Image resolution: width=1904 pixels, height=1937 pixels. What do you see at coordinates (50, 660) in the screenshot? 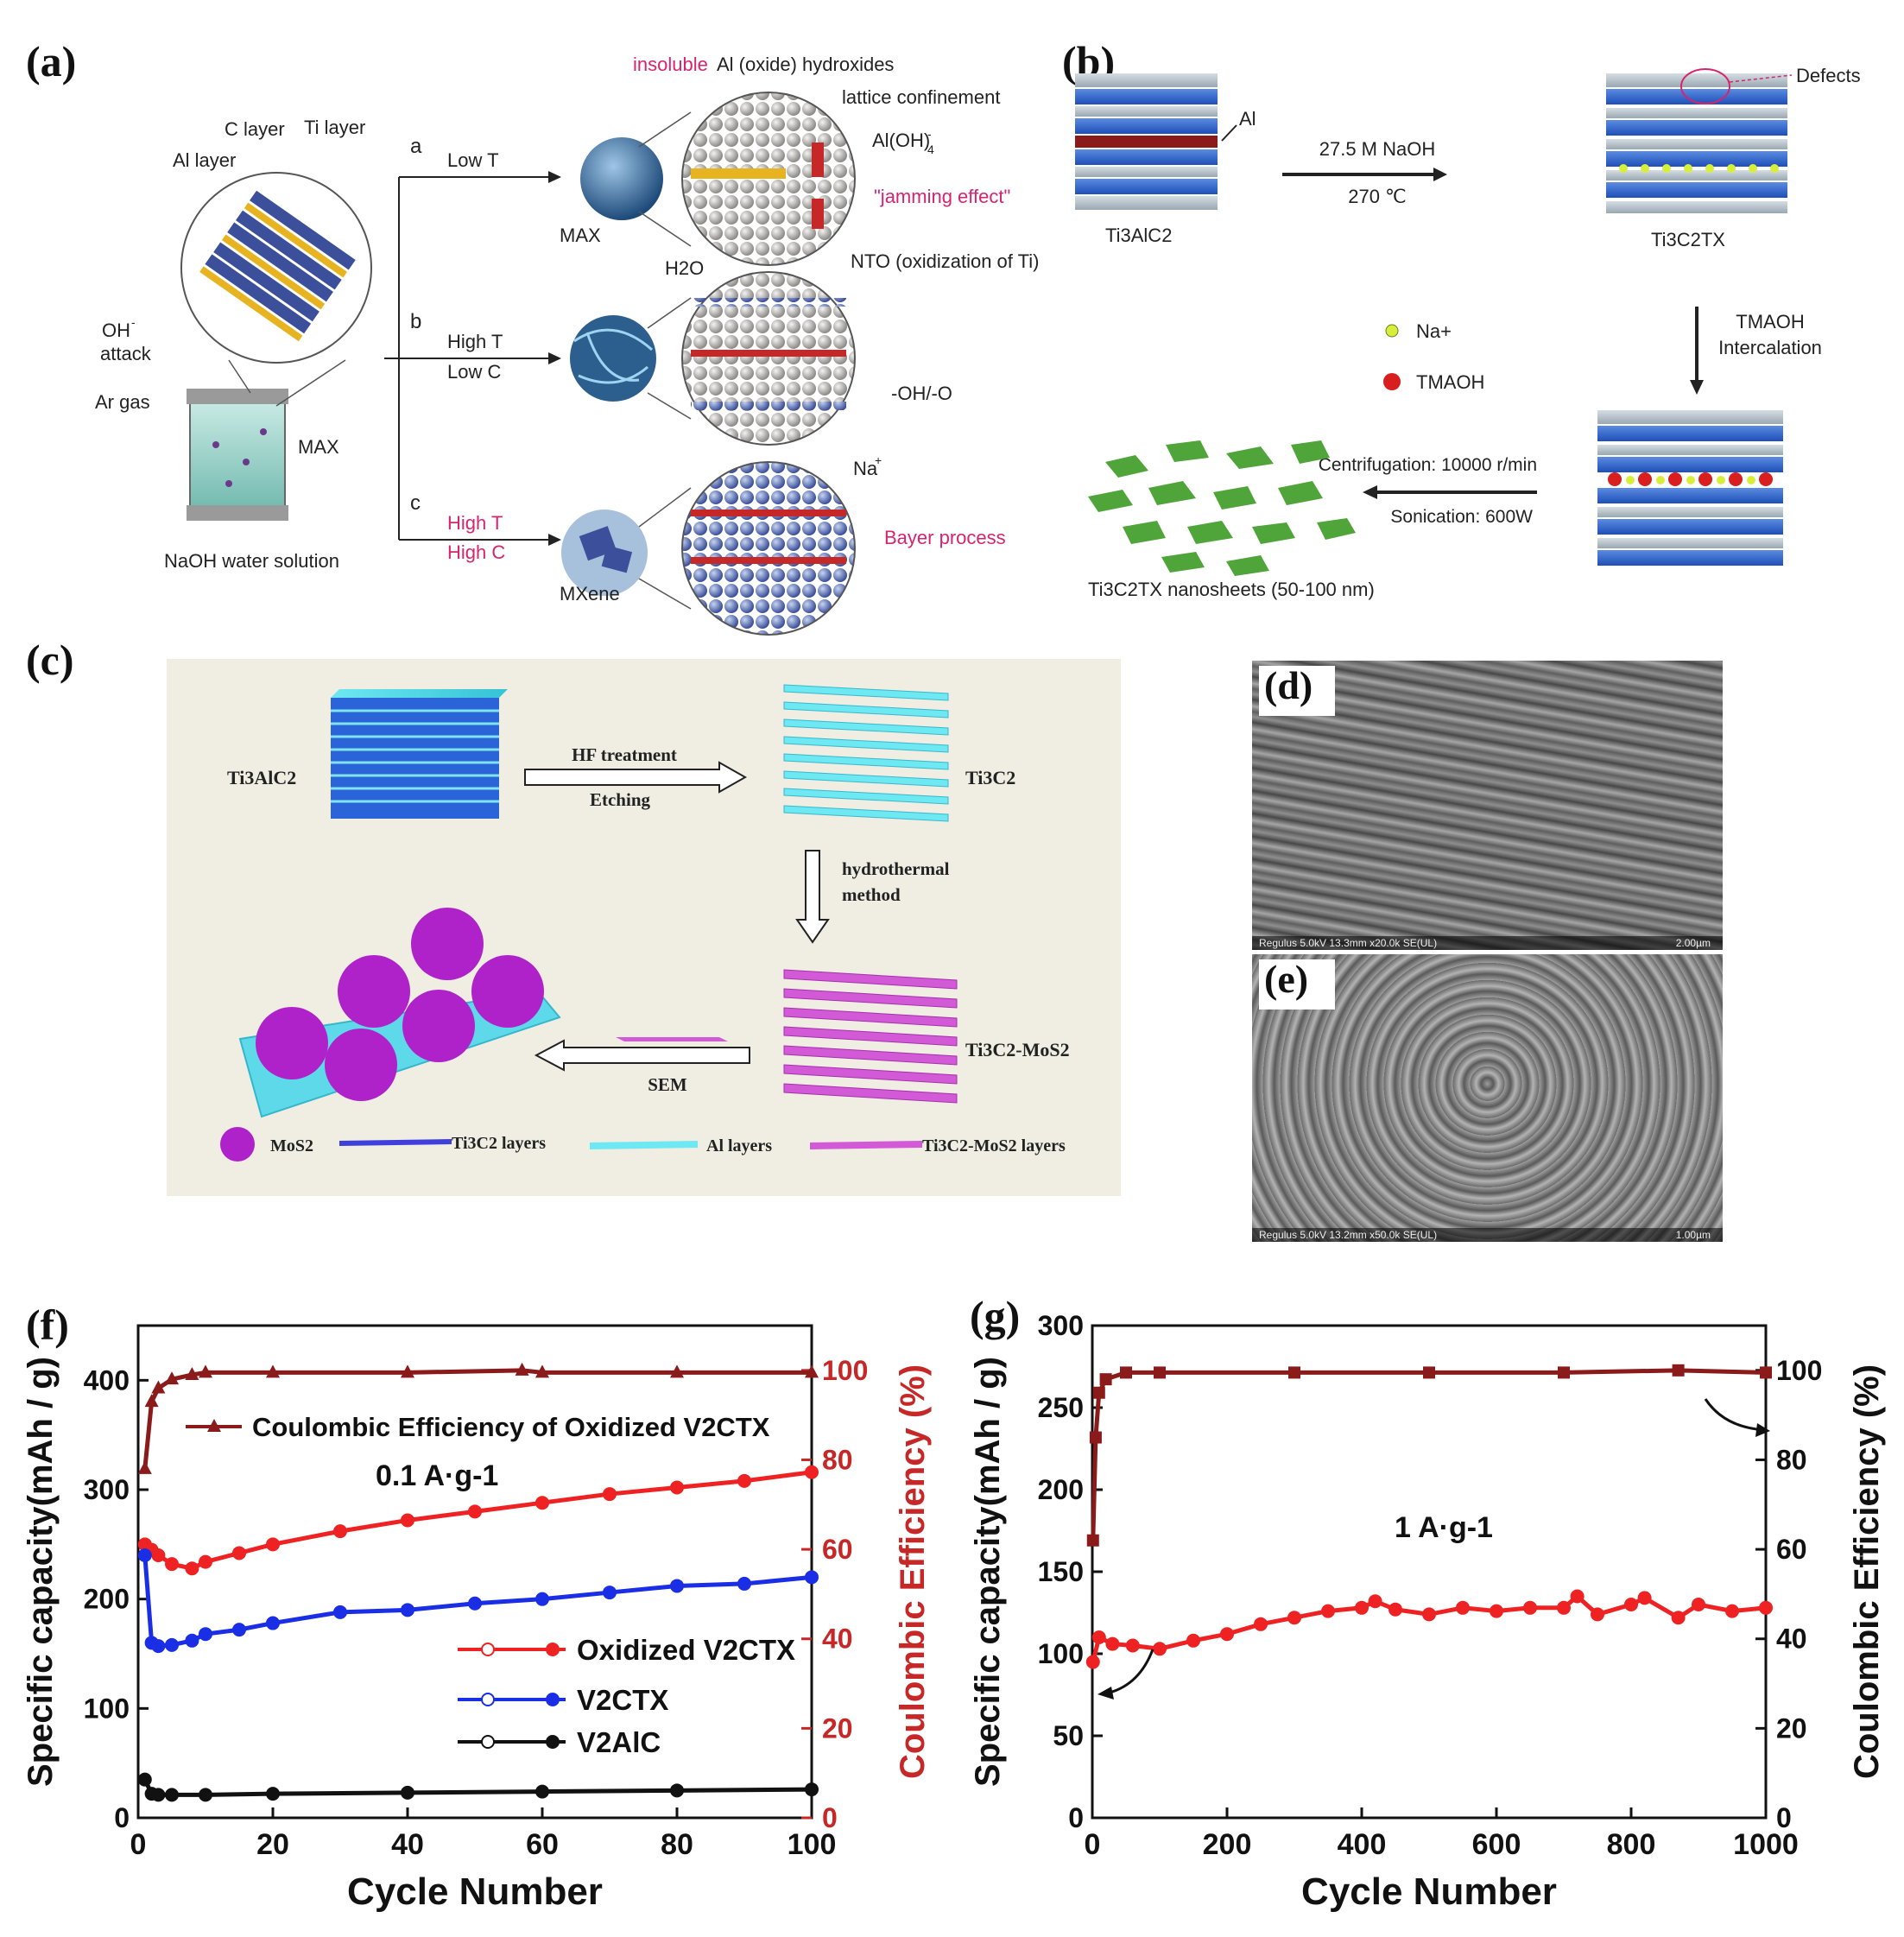
I see `panel-label-c: (c)` at bounding box center [50, 660].